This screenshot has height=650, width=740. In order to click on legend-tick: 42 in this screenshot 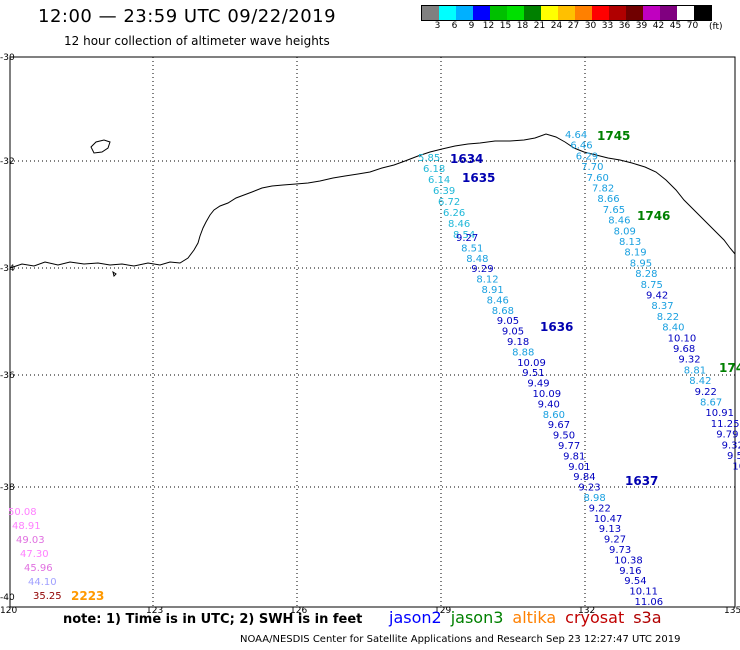, I will do `click(658, 26)`.